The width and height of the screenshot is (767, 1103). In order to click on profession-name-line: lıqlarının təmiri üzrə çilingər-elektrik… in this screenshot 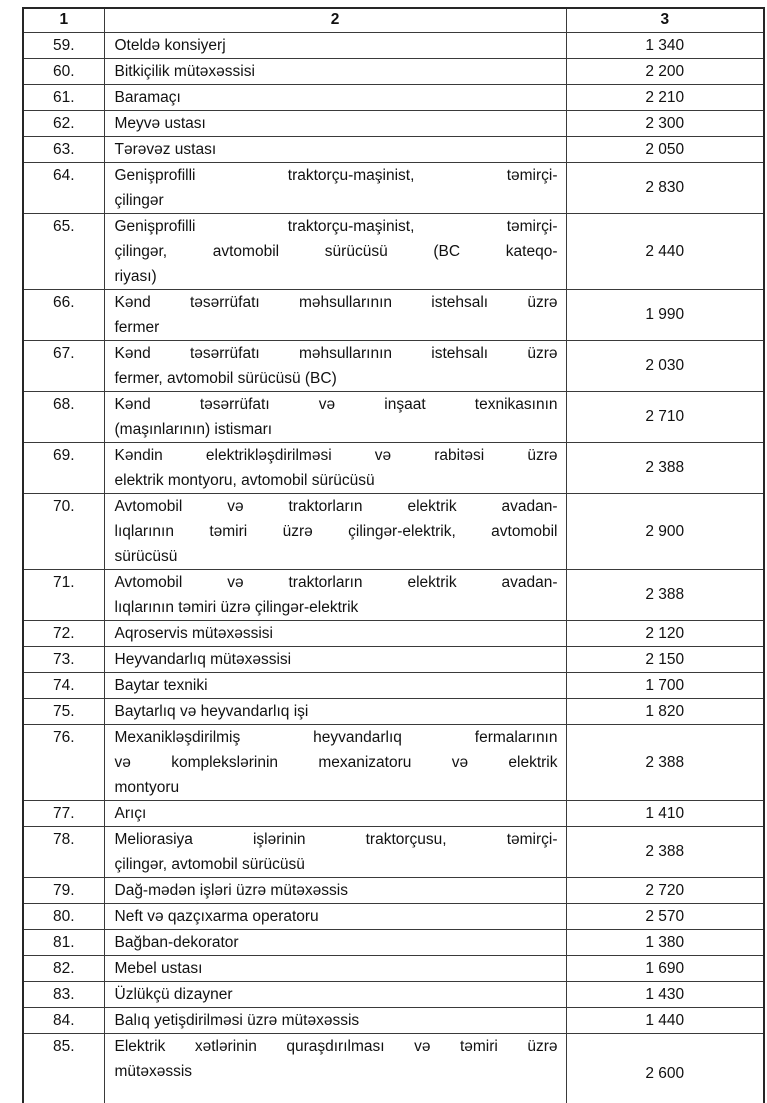, I will do `click(336, 531)`.